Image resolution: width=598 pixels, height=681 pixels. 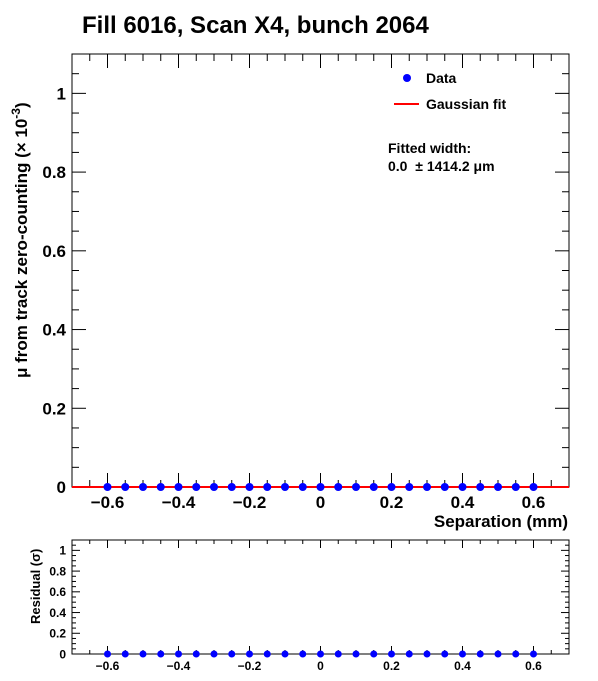 I want to click on residual-points-layer, so click(x=320, y=654).